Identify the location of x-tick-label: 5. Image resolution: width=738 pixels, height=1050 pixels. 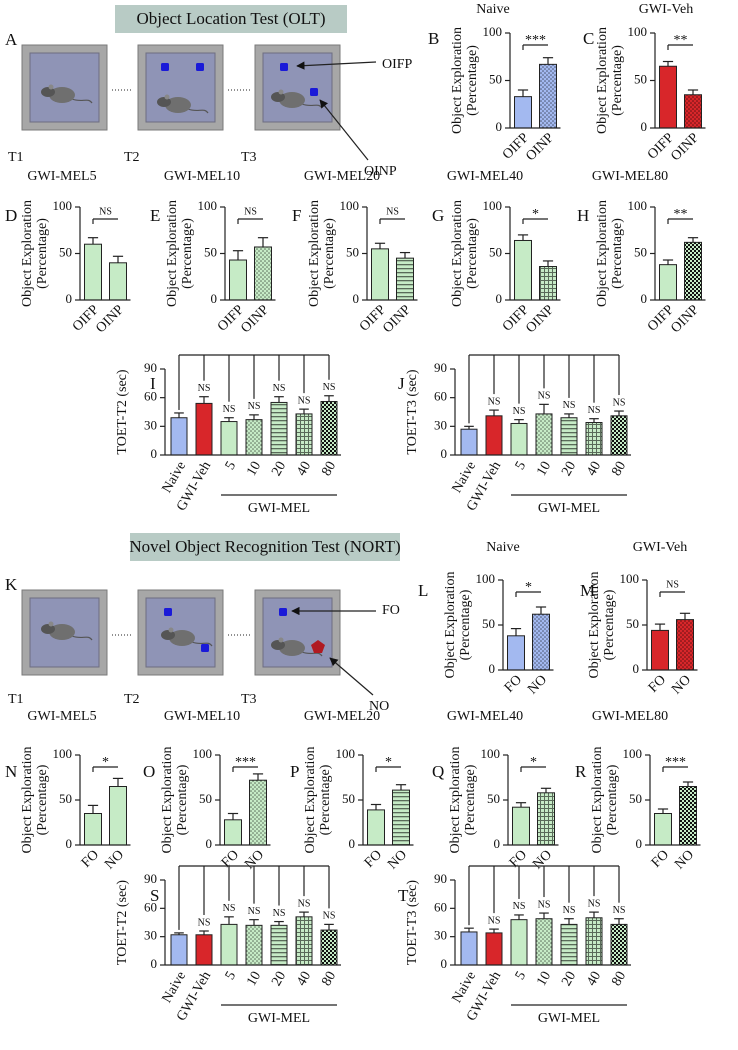
(231, 976).